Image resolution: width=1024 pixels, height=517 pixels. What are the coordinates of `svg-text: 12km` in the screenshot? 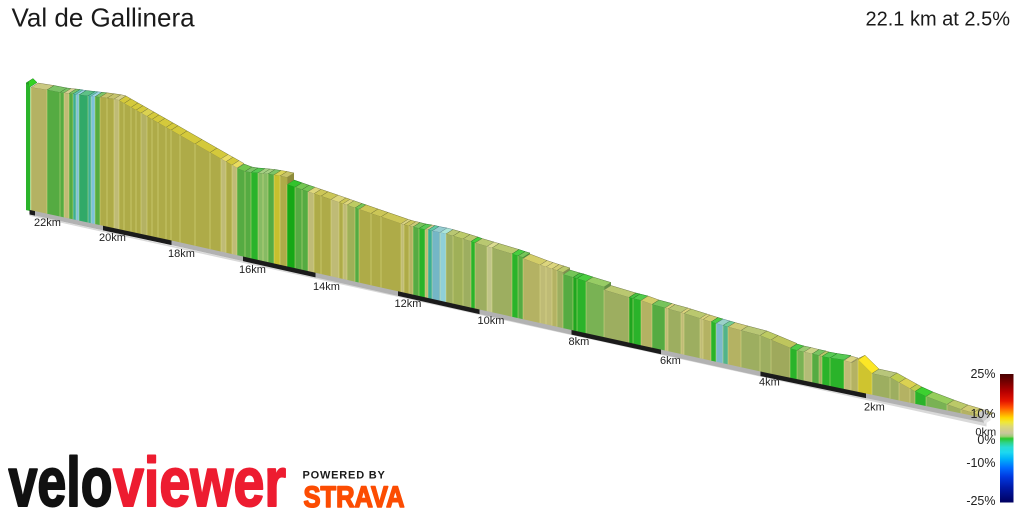 It's located at (408, 304).